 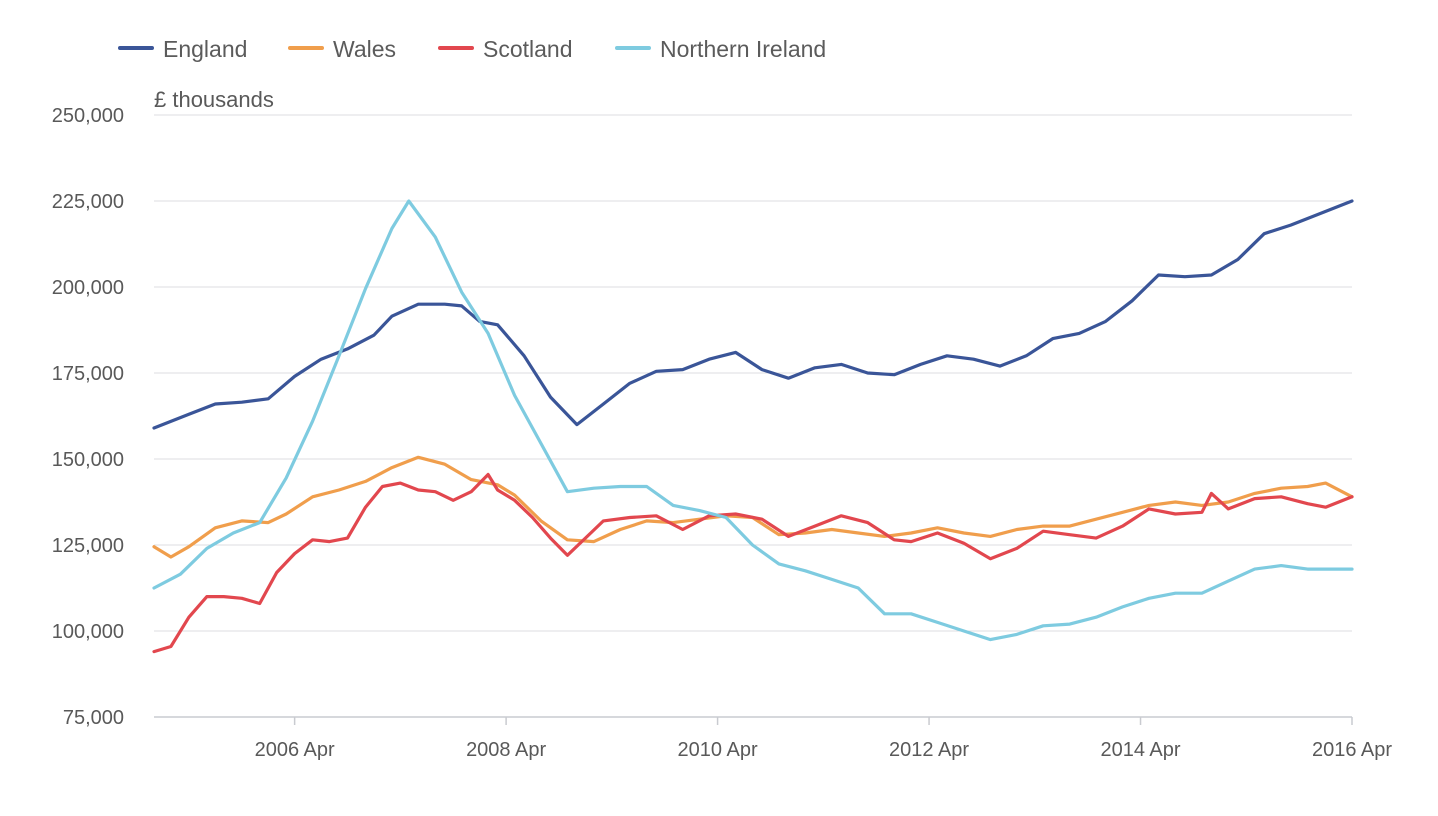 What do you see at coordinates (93, 718) in the screenshot?
I see `y-tick-label: 75,000` at bounding box center [93, 718].